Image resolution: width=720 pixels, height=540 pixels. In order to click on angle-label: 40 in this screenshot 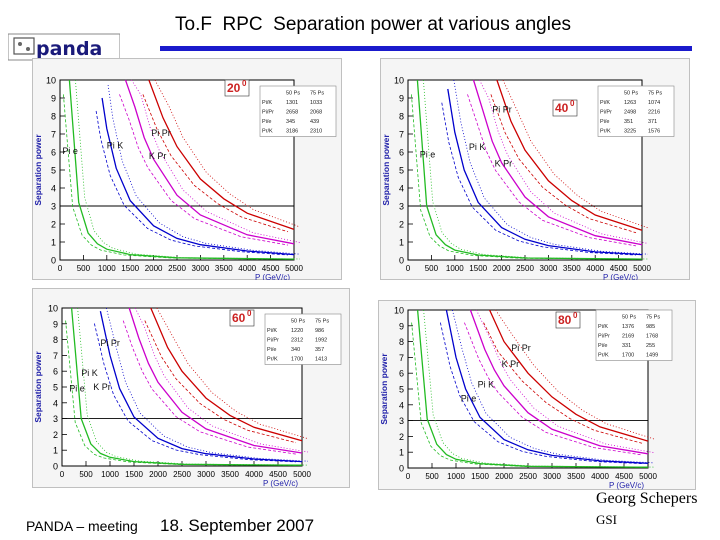, I will do `click(562, 108)`.